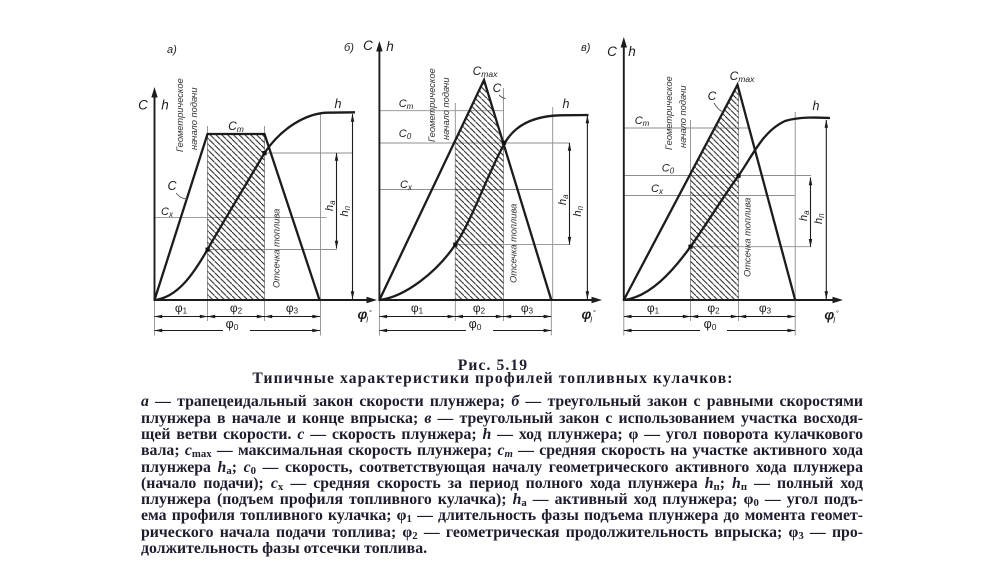 The height and width of the screenshot is (572, 1000). Describe the element at coordinates (172, 50) in the screenshot. I see `svg-text: а)` at that location.